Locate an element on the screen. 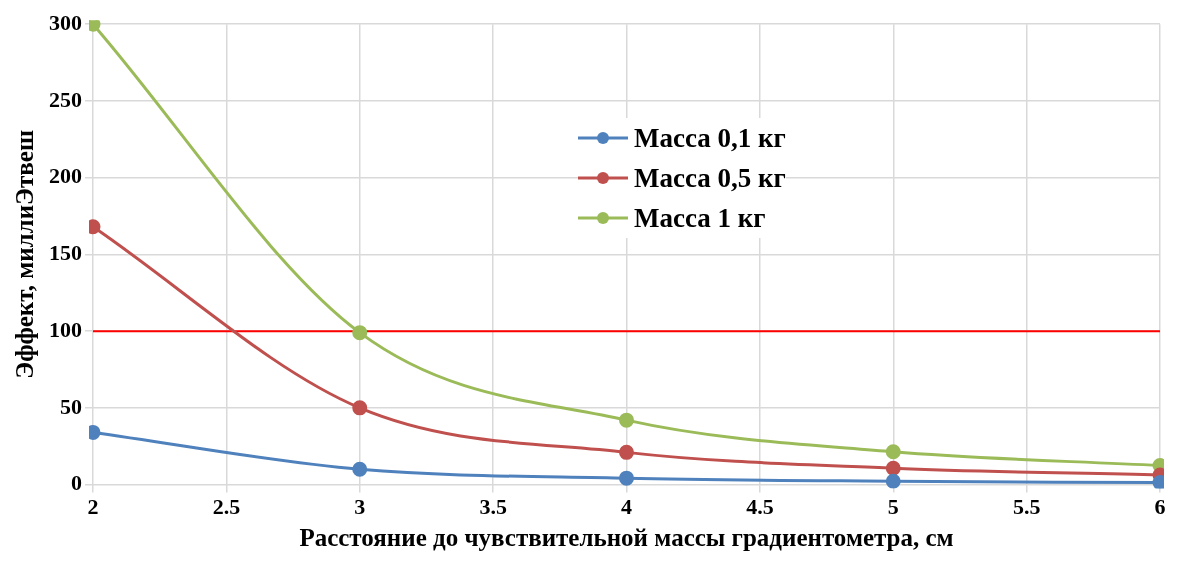 This screenshot has height=563, width=1188. y-tick-label: 100 is located at coordinates (65, 329).